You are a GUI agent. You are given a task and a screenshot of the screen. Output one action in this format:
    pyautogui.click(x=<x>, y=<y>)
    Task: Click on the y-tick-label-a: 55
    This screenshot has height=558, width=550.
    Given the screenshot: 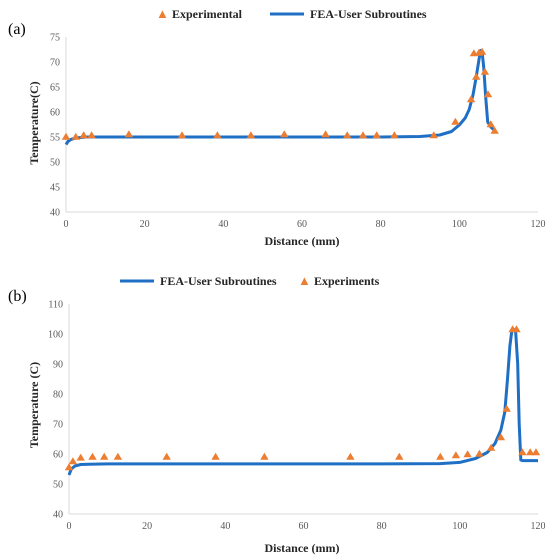 What is the action you would take?
    pyautogui.click(x=55, y=138)
    